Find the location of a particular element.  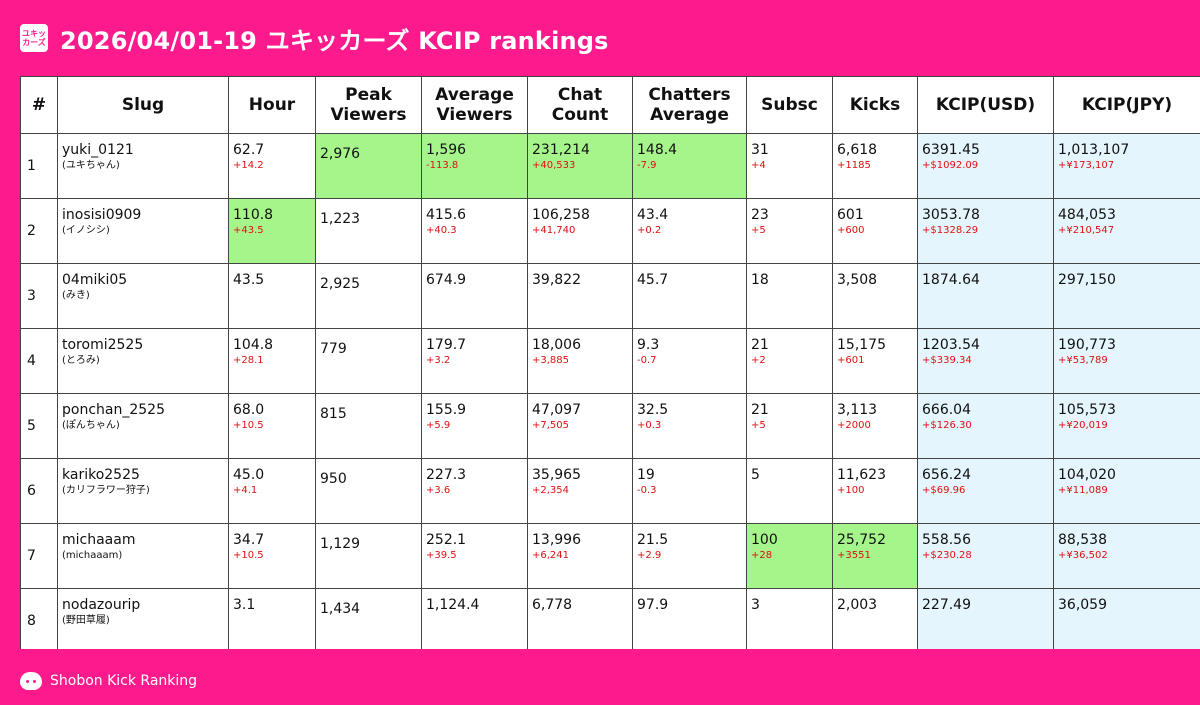

column-header-chatters-average: Chatters Average is located at coordinates (689, 105).